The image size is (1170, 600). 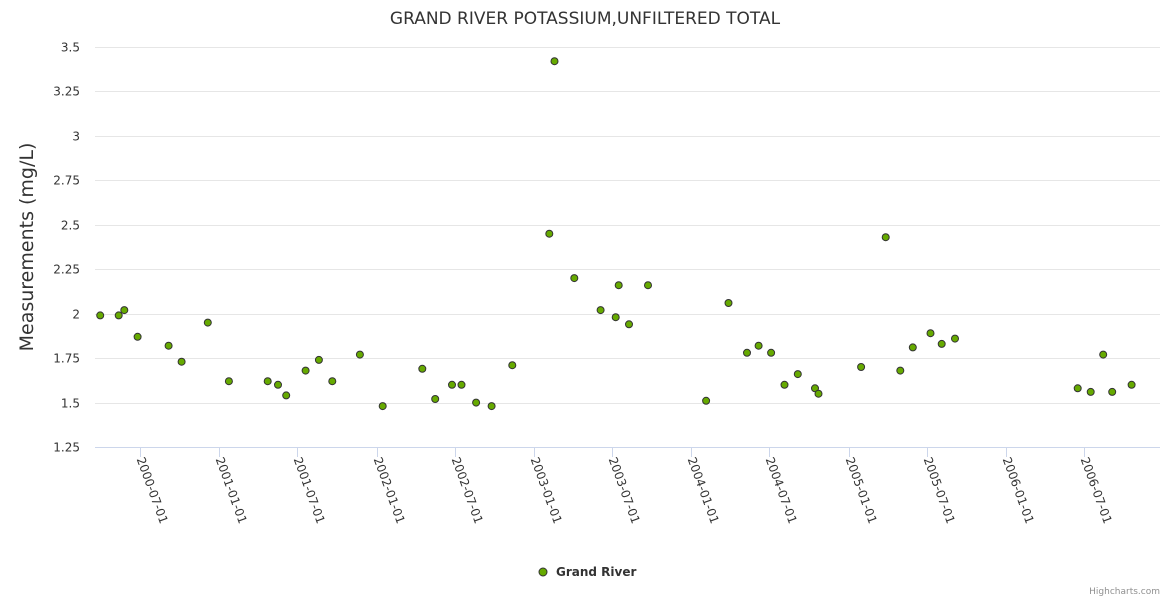 What do you see at coordinates (76, 137) in the screenshot?
I see `y-tick-label: 3` at bounding box center [76, 137].